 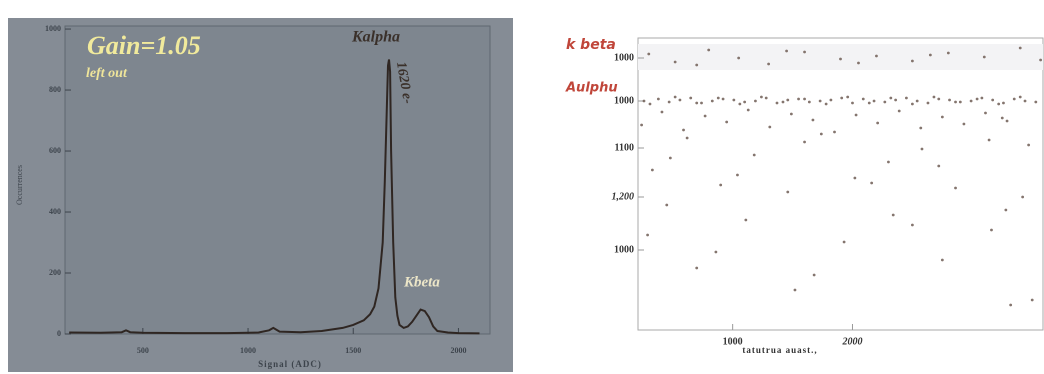 What do you see at coordinates (840, 57) in the screenshot?
I see `band-shade` at bounding box center [840, 57].